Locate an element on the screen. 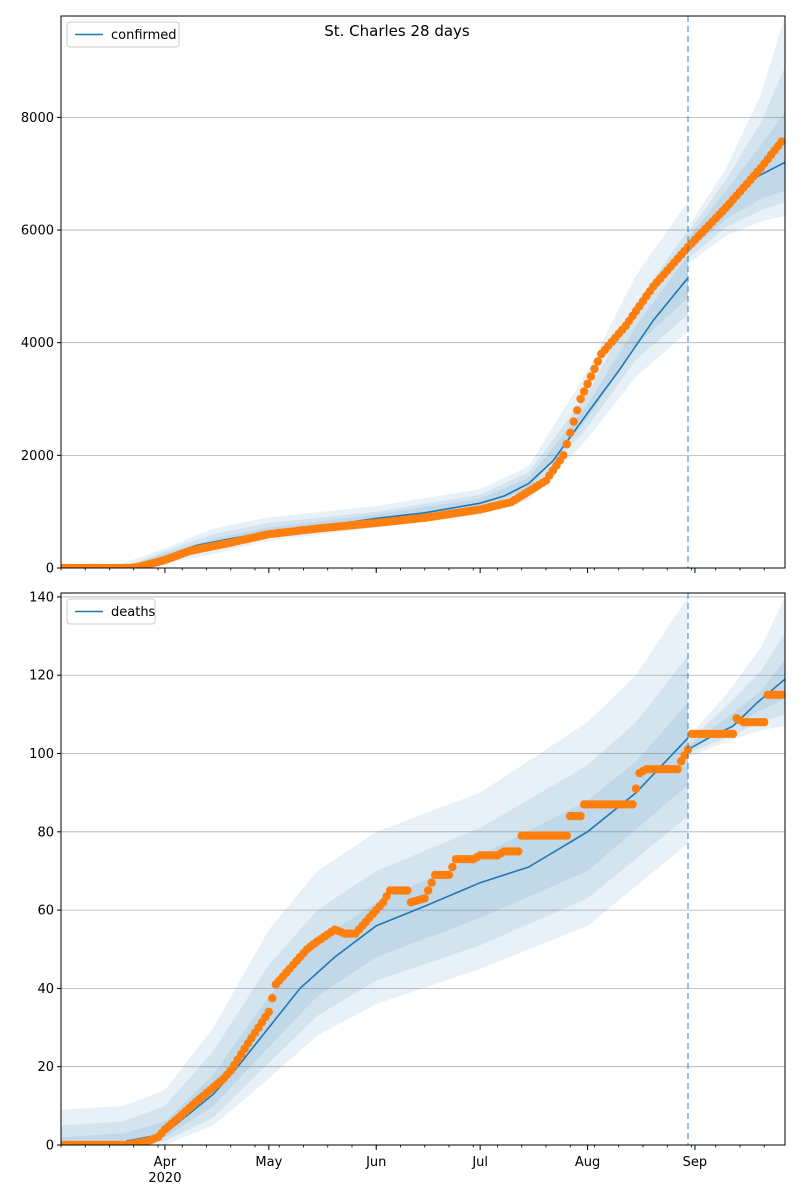 This screenshot has width=800, height=1200. y-tick-label: 20 is located at coordinates (45, 1067).